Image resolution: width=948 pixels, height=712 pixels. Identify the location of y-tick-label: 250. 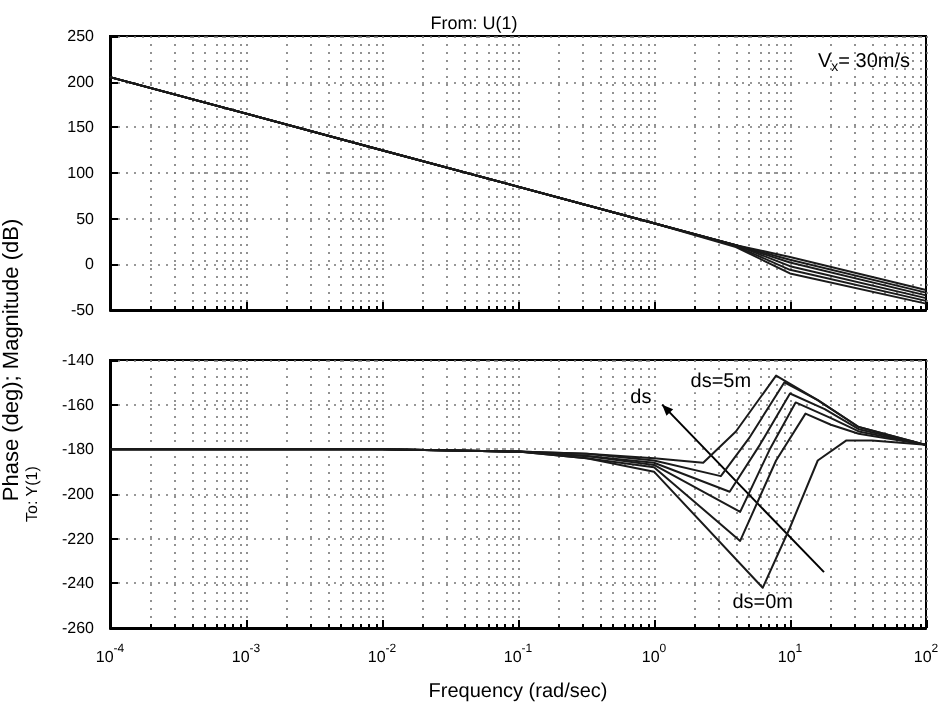
(81, 36).